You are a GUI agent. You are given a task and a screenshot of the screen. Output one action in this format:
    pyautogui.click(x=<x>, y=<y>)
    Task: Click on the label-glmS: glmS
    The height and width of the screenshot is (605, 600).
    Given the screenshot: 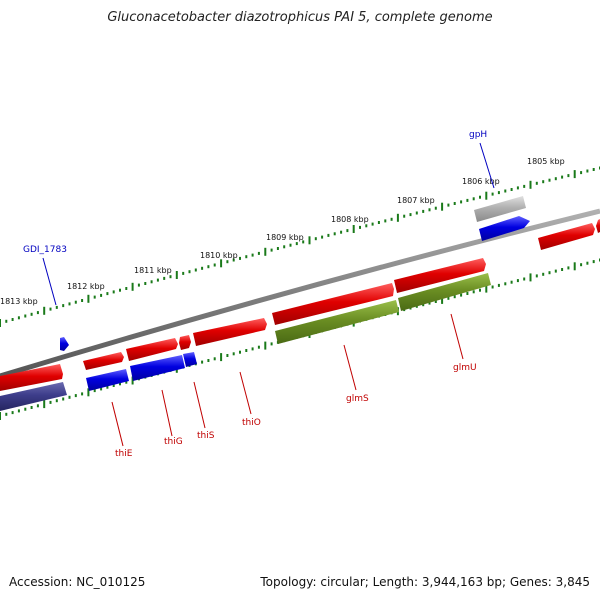 What is the action you would take?
    pyautogui.click(x=357, y=399)
    